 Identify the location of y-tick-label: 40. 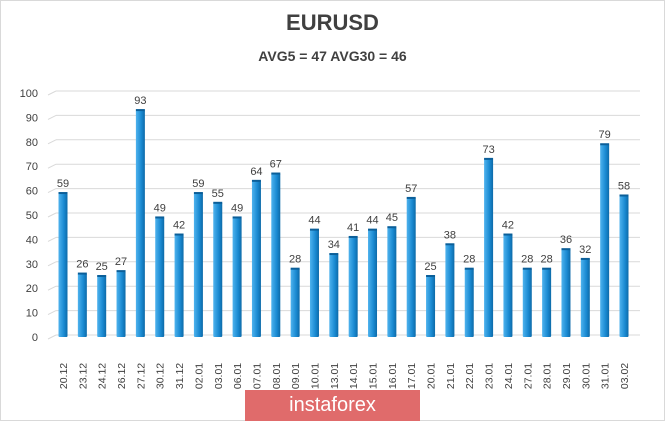
(32, 240).